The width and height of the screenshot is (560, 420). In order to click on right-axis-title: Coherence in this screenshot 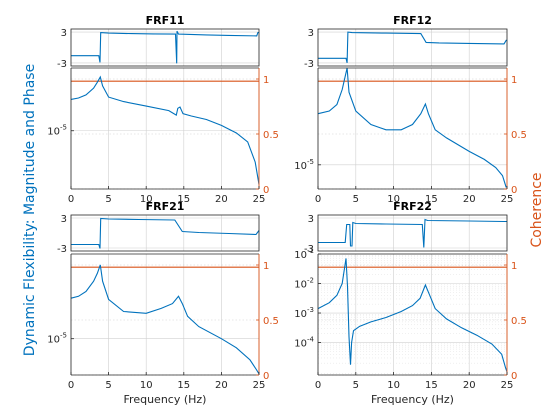, I will do `click(537, 209)`.